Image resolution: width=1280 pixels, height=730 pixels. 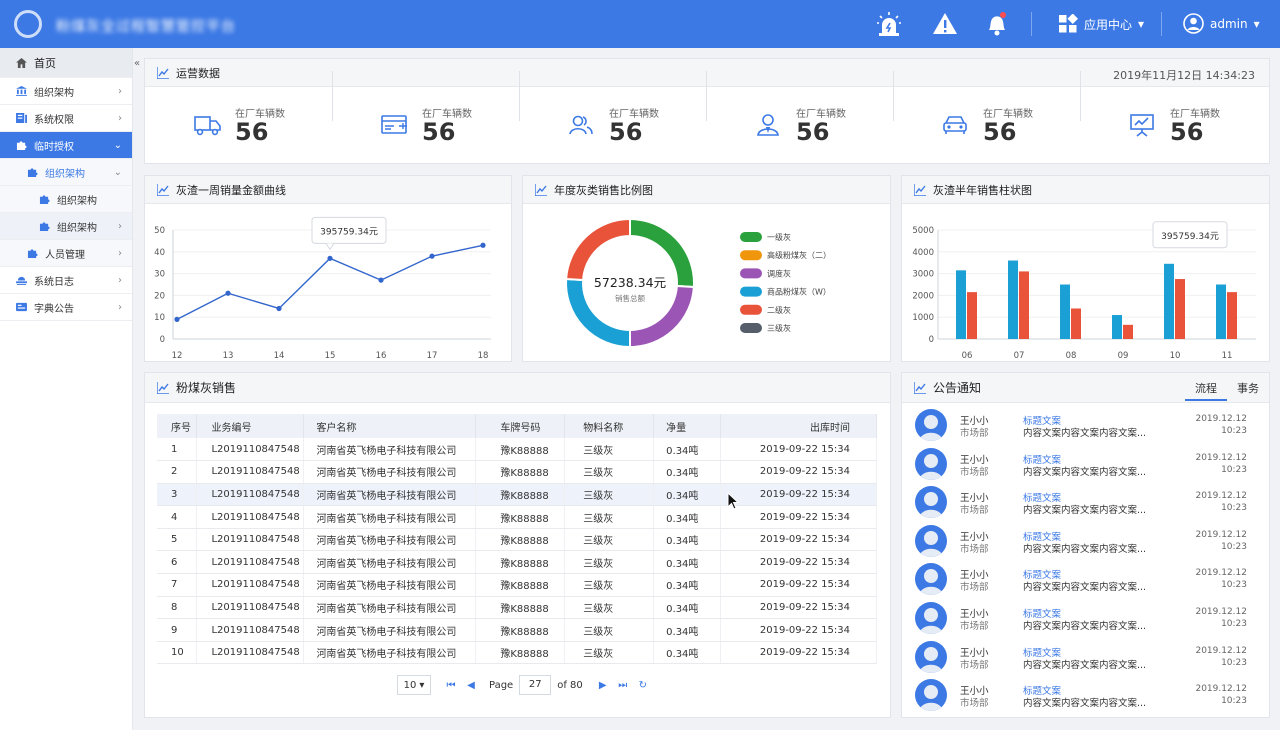 I want to click on home-icon, so click(x=21, y=62).